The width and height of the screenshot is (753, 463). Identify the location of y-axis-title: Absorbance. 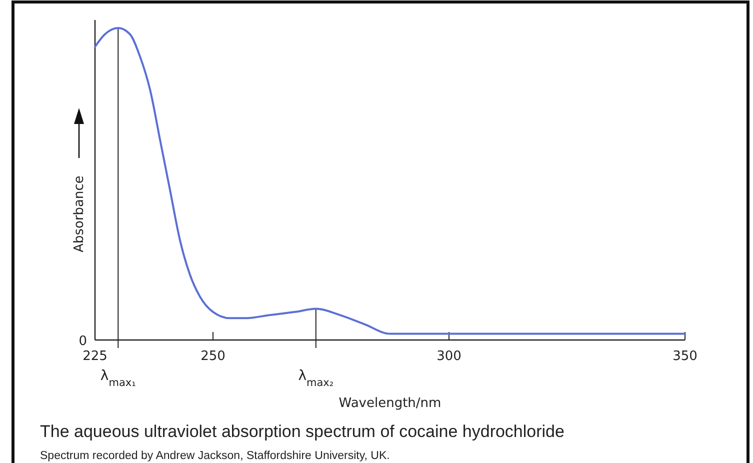
(79, 214).